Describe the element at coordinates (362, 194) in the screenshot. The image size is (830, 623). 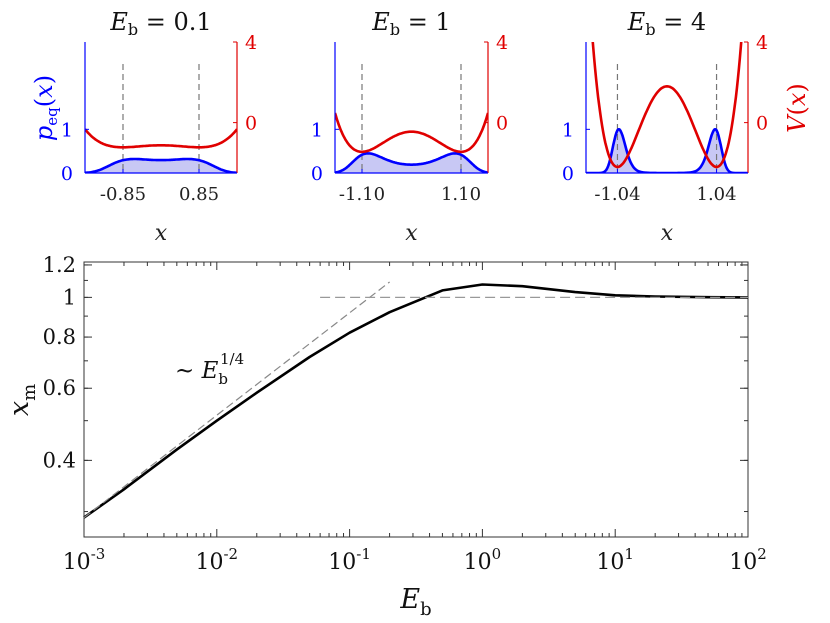
I see `x-tick-label: -1.10` at that location.